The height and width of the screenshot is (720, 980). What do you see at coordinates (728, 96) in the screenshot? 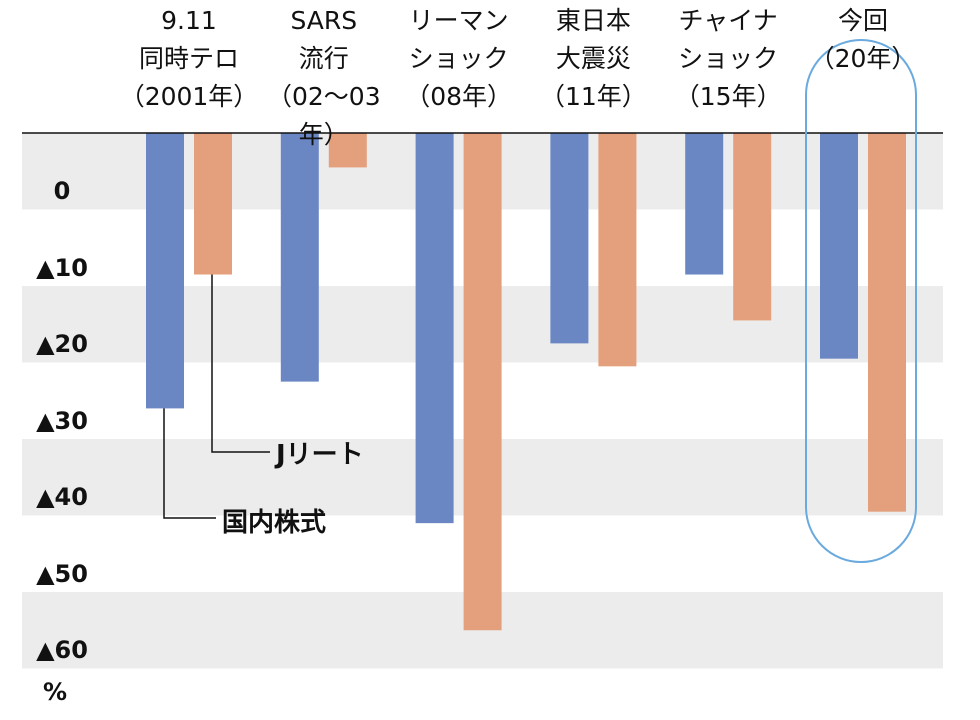
I see `category-label-line: （15年）` at bounding box center [728, 96].